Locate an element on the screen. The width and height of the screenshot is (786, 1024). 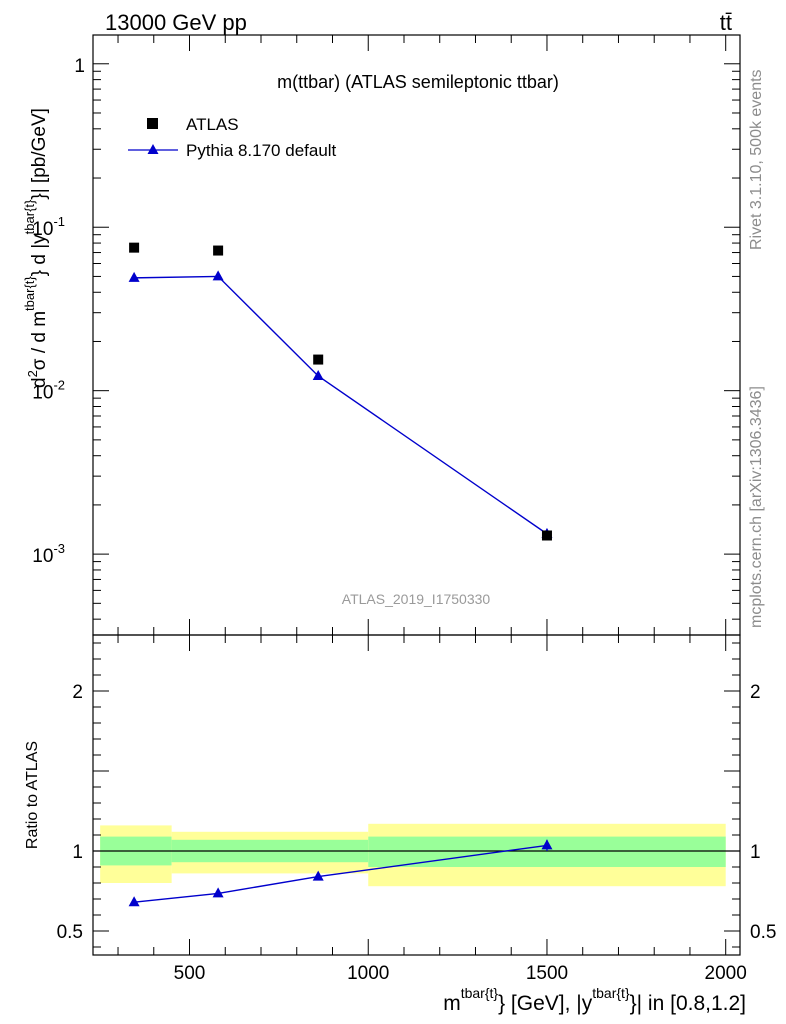
ratio-ytick-label-left: 1 is located at coordinates (77, 852).